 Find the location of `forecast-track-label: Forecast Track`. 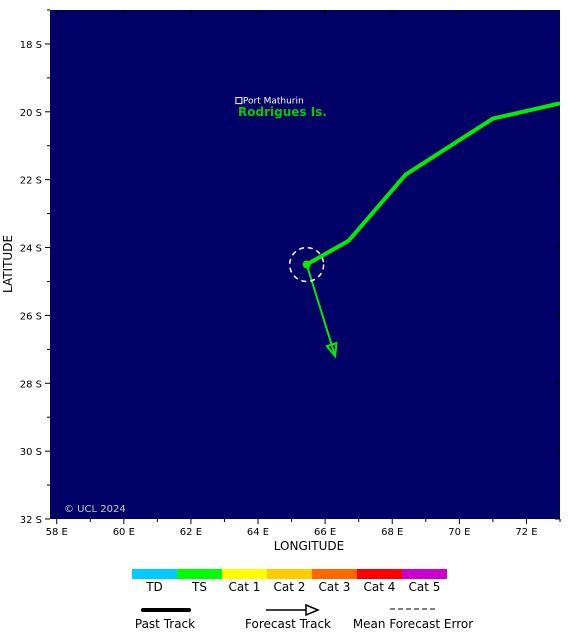

forecast-track-label: Forecast Track is located at coordinates (288, 624).